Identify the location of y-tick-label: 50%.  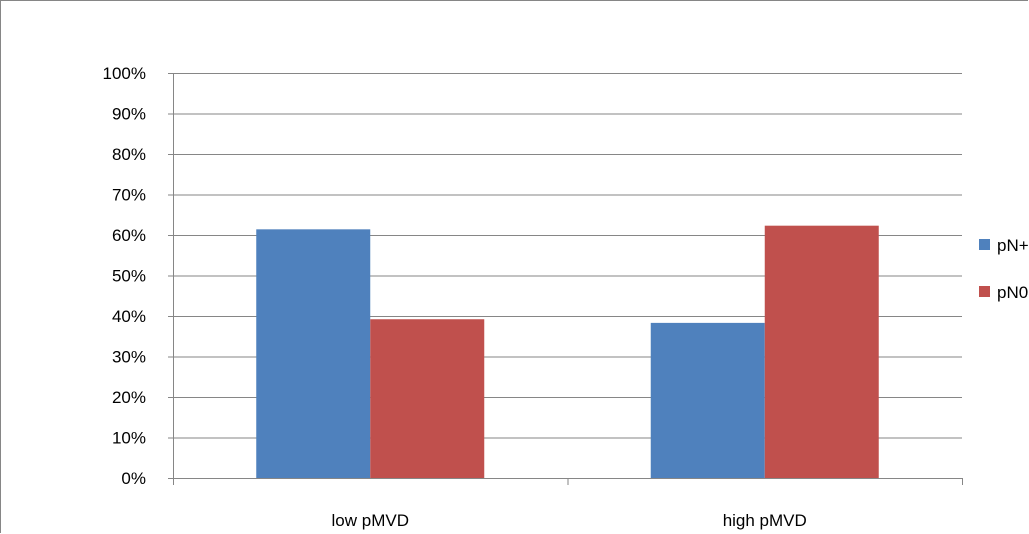
(129, 276).